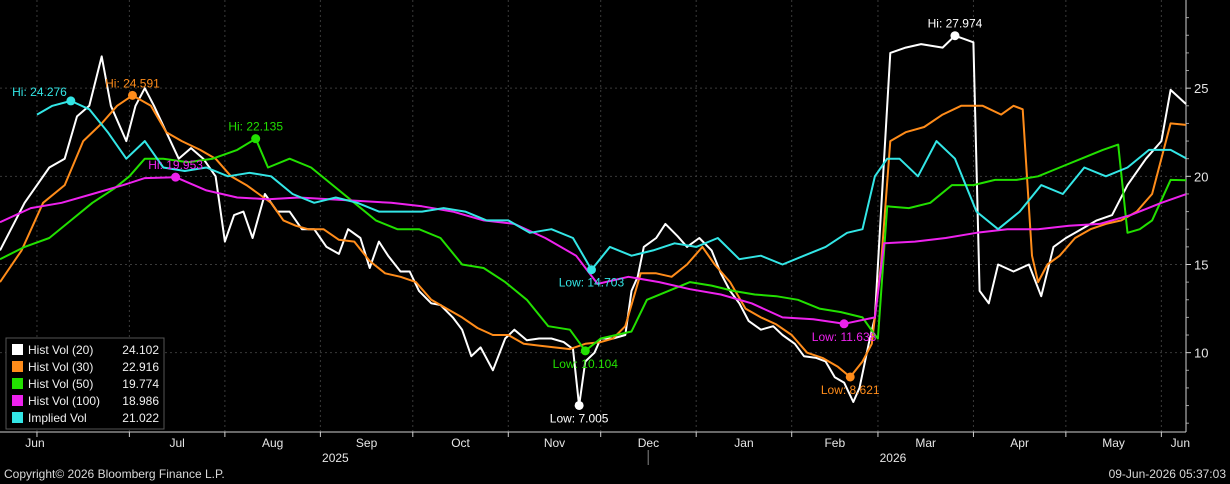 Image resolution: width=1230 pixels, height=484 pixels. I want to click on legend-label: Hist Vol (50), so click(60, 384).